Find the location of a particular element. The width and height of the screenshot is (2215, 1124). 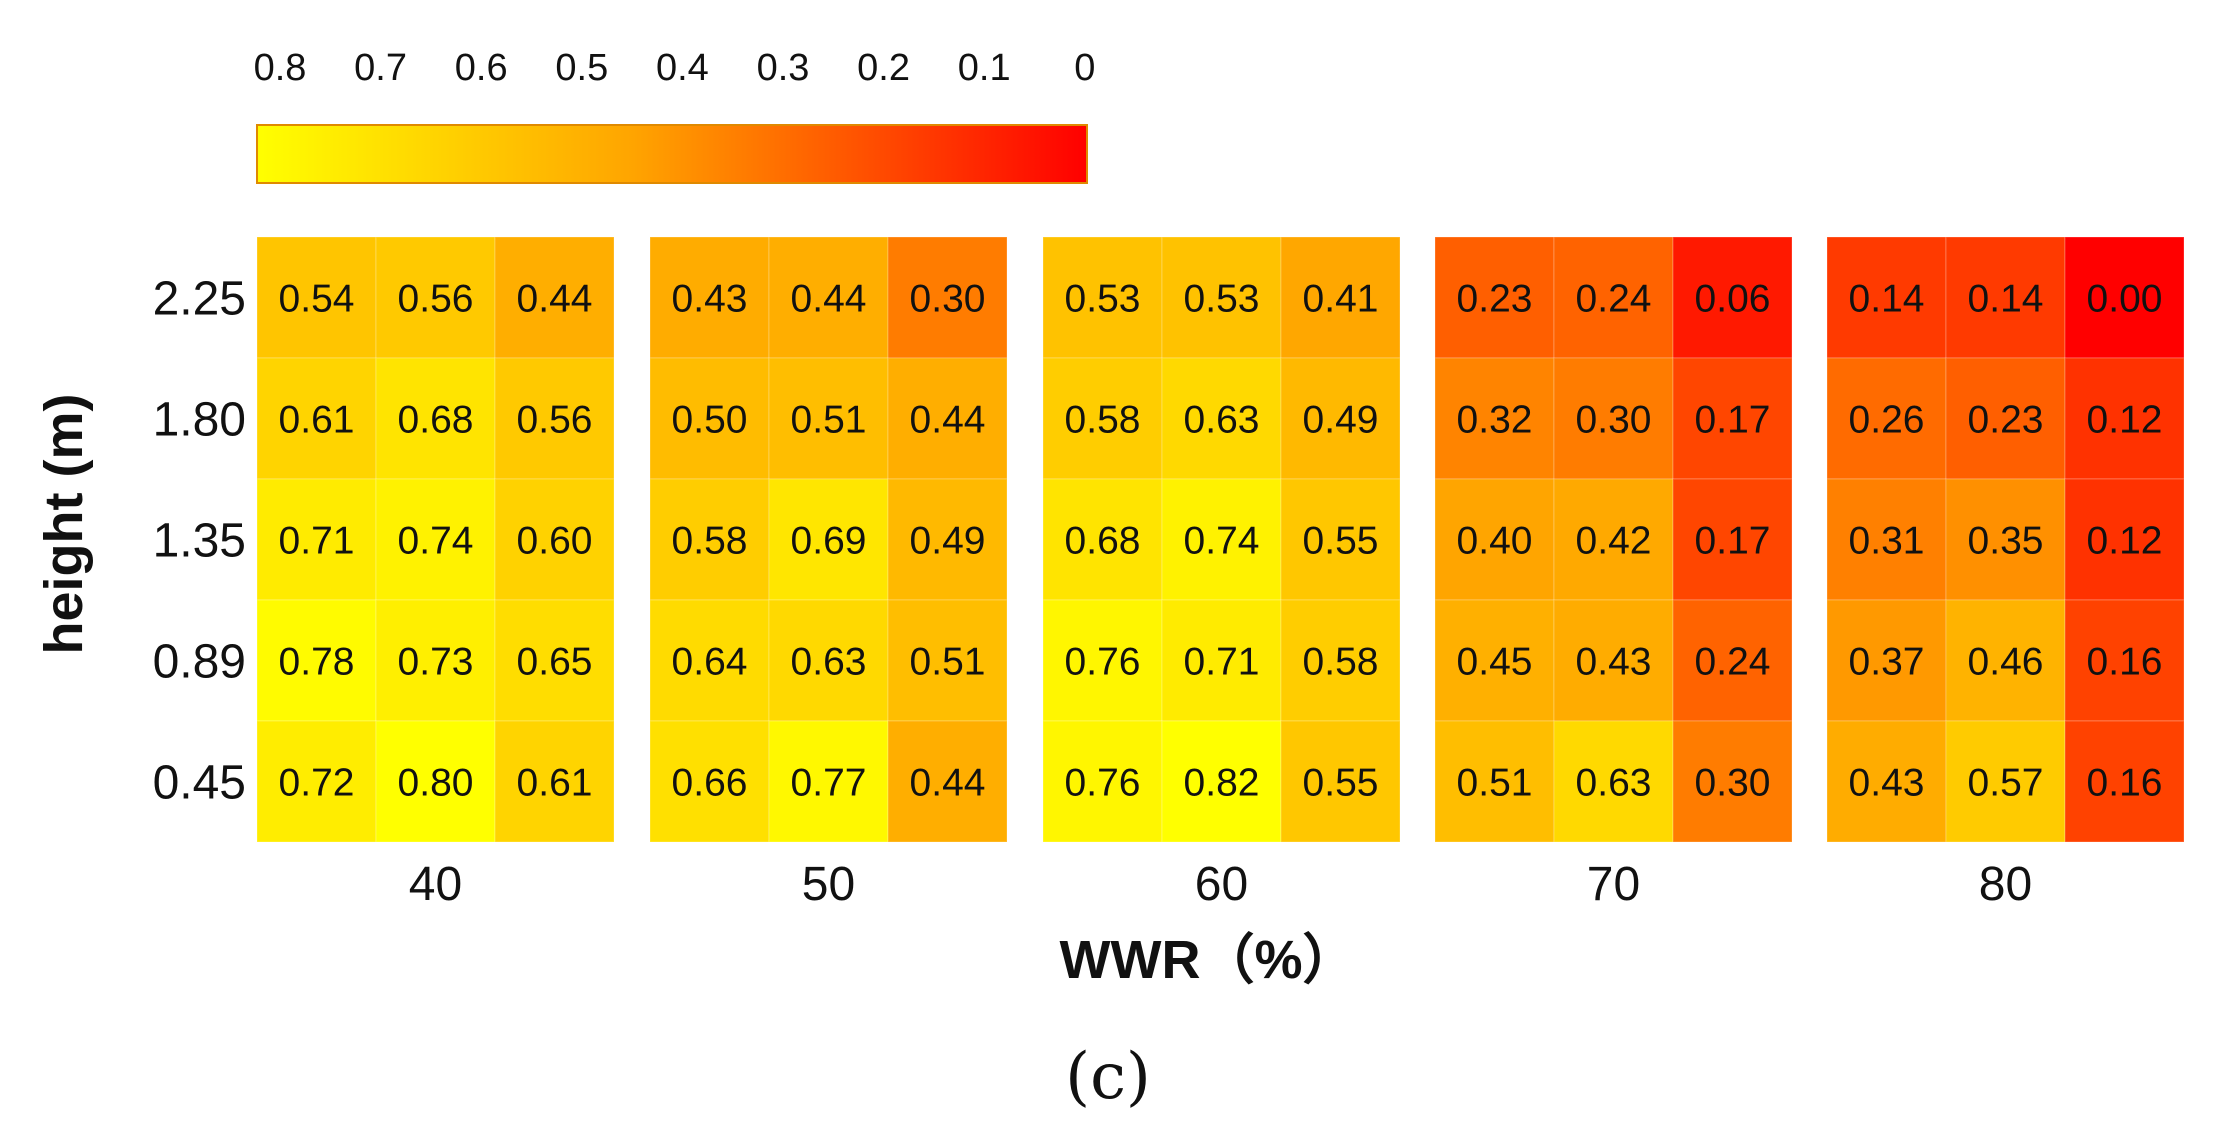

cell-value-label: 0.74 is located at coordinates (1222, 541).